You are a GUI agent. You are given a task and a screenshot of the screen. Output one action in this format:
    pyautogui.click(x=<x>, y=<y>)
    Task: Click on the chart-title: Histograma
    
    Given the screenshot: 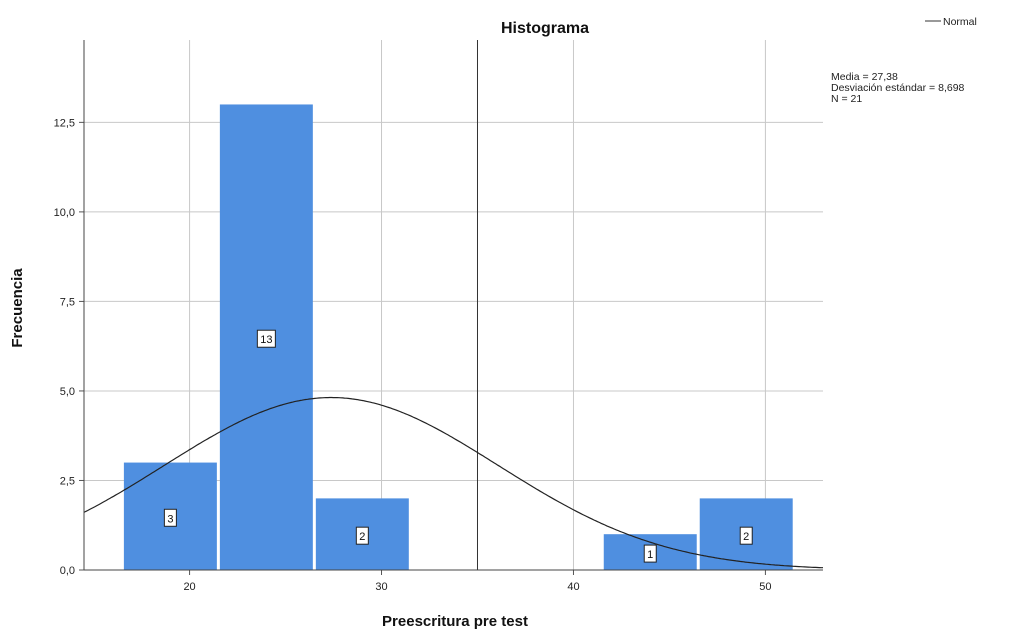 What is the action you would take?
    pyautogui.click(x=545, y=28)
    